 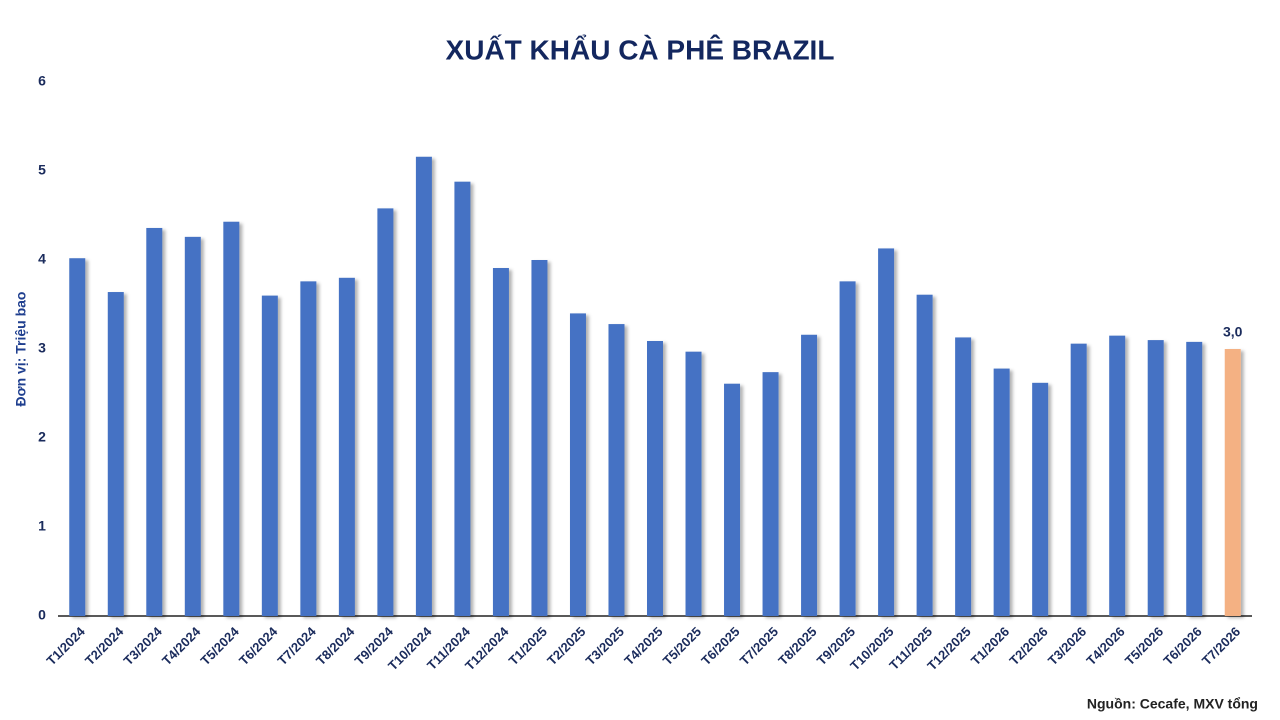 I want to click on x-tick-label: T3/2024, so click(x=143, y=645).